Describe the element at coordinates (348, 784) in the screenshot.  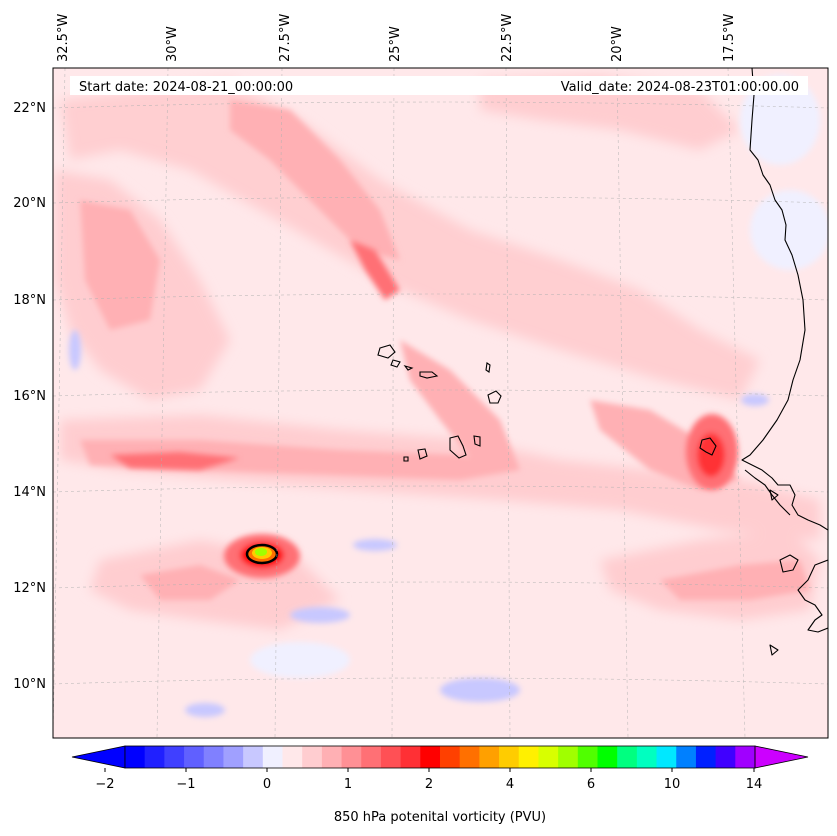
I see `cb-tick-label-1: 1` at that location.